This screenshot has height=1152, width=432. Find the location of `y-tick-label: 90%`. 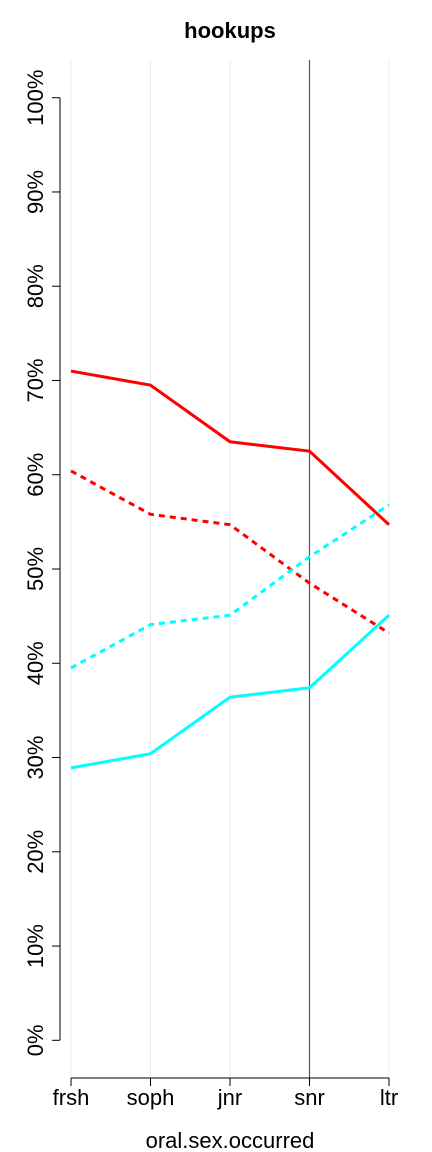

y-tick-label: 90% is located at coordinates (35, 192).